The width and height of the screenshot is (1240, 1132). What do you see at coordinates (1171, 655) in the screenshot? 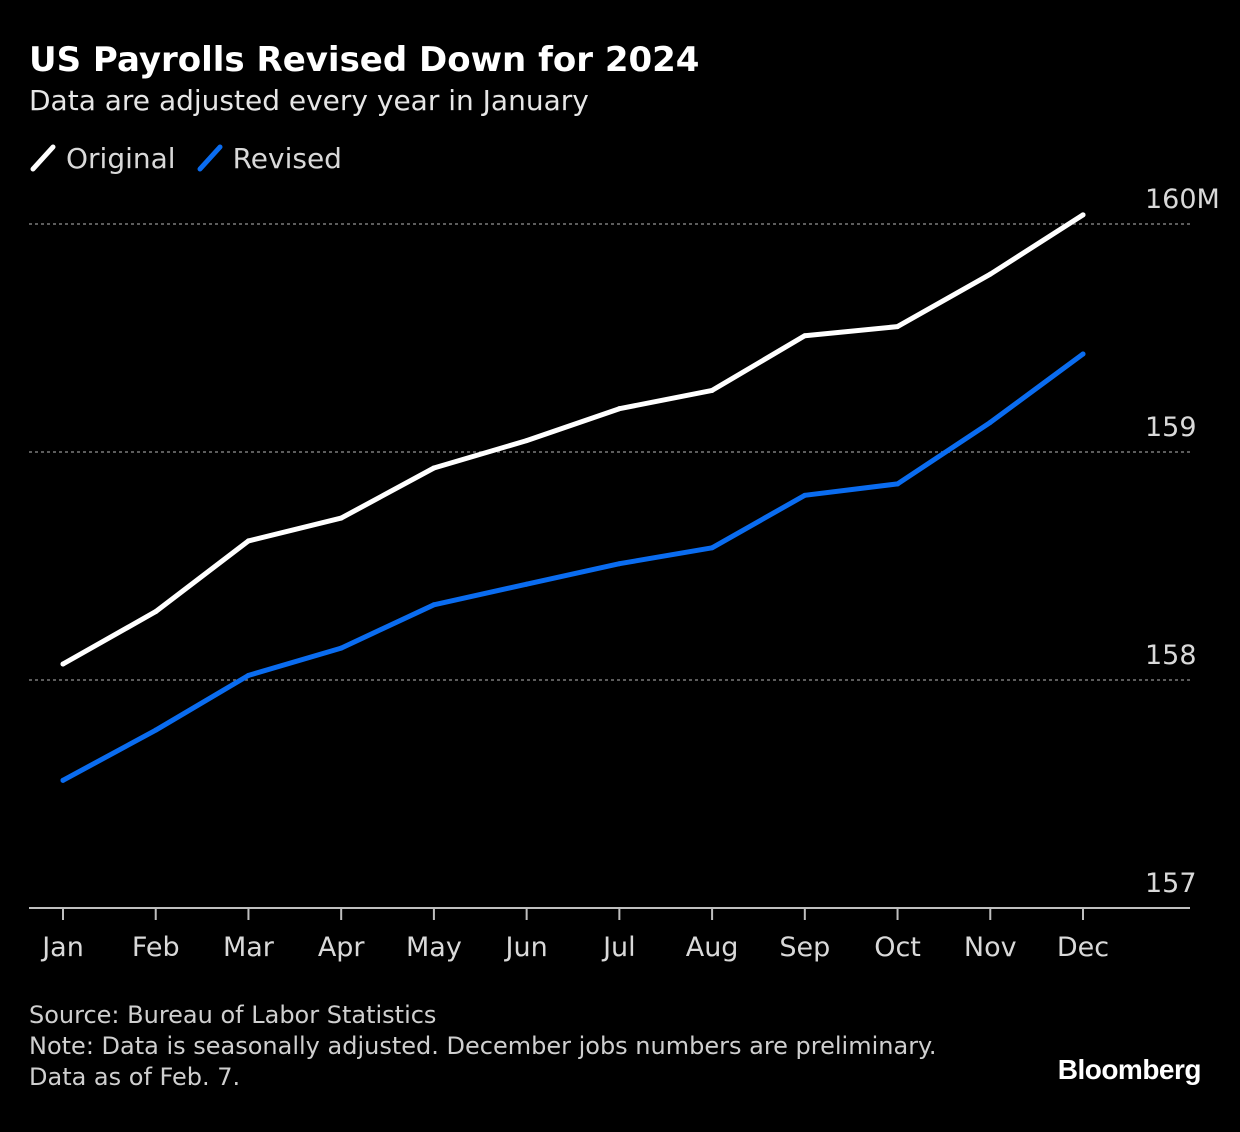
I see `y-tick-label: 158` at bounding box center [1171, 655].